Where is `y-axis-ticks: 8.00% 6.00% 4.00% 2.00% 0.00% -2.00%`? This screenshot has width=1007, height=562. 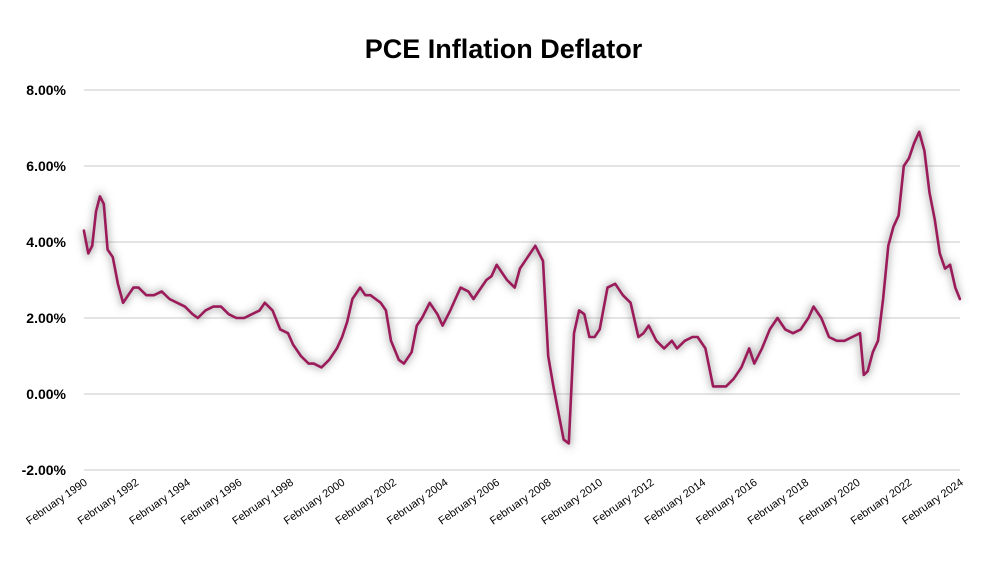
y-axis-ticks: 8.00% 6.00% 4.00% 2.00% 0.00% -2.00% is located at coordinates (44, 280).